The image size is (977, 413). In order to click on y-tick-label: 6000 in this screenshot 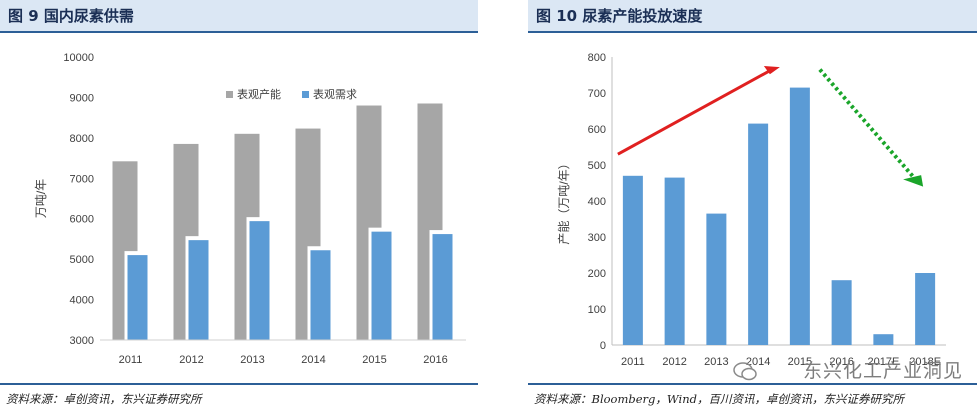, I will do `click(82, 220)`.